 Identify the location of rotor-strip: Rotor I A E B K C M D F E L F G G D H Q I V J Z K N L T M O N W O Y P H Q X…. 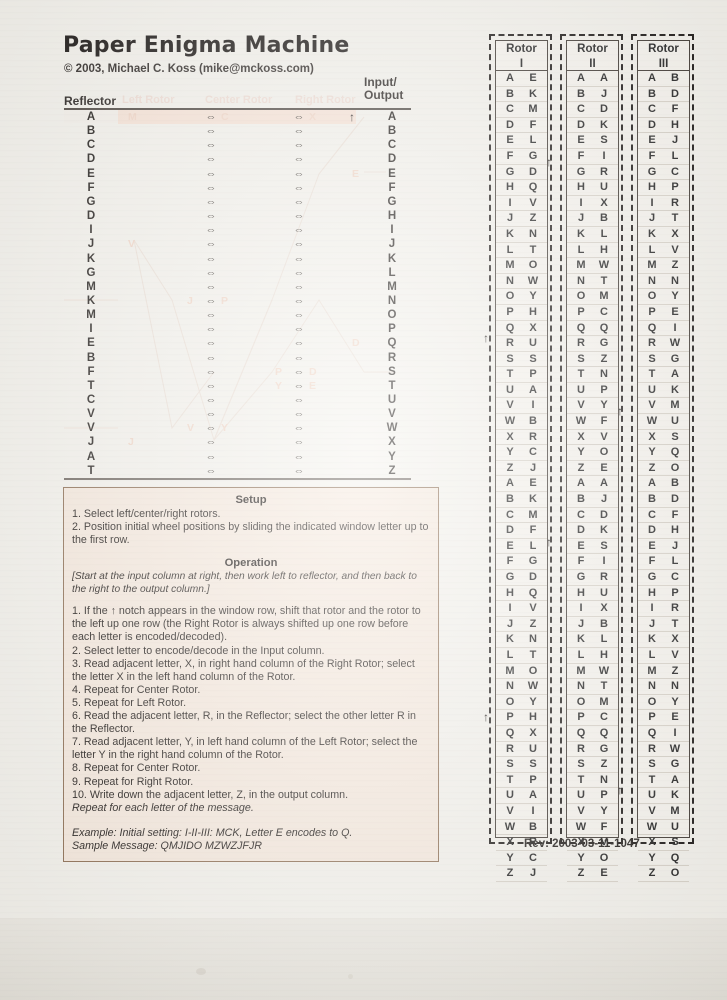
(521, 461).